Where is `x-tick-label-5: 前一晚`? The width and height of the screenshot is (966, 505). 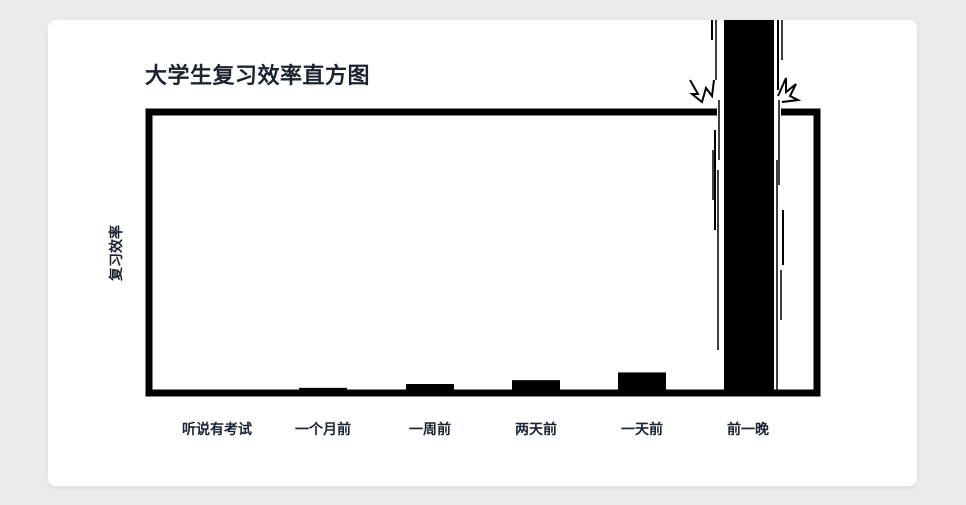 x-tick-label-5: 前一晚 is located at coordinates (748, 429).